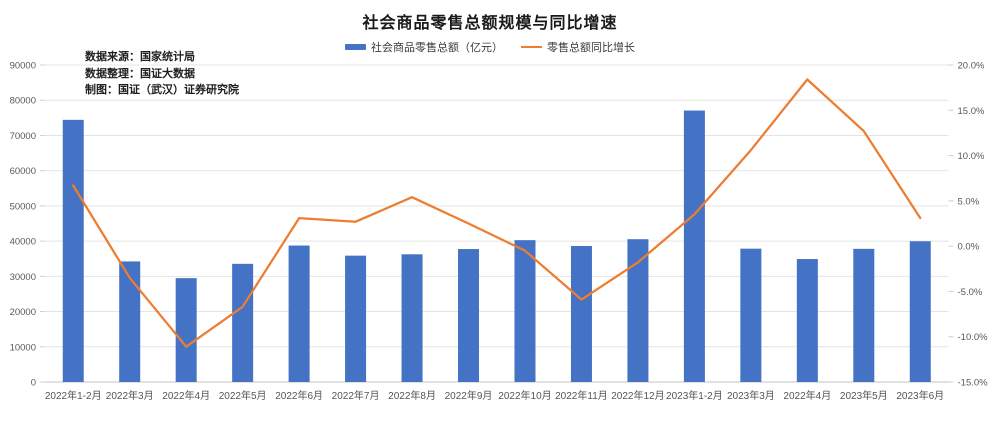 The image size is (1000, 439). What do you see at coordinates (23, 136) in the screenshot?
I see `y-axis-label-left: 70000` at bounding box center [23, 136].